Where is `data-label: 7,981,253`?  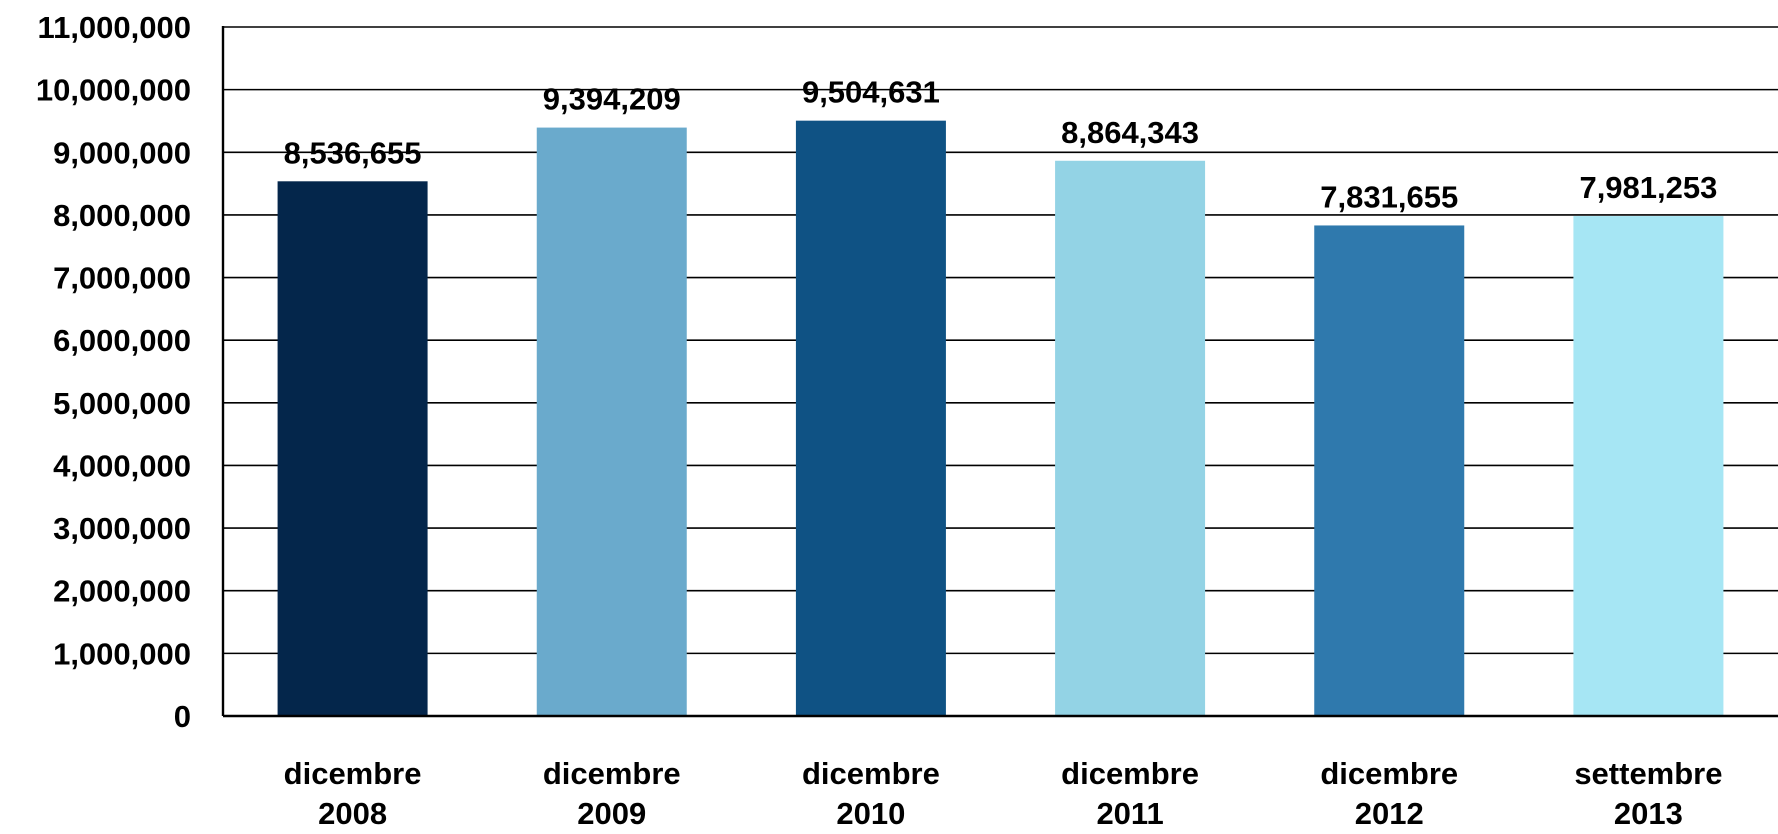
data-label: 7,981,253 is located at coordinates (1648, 187).